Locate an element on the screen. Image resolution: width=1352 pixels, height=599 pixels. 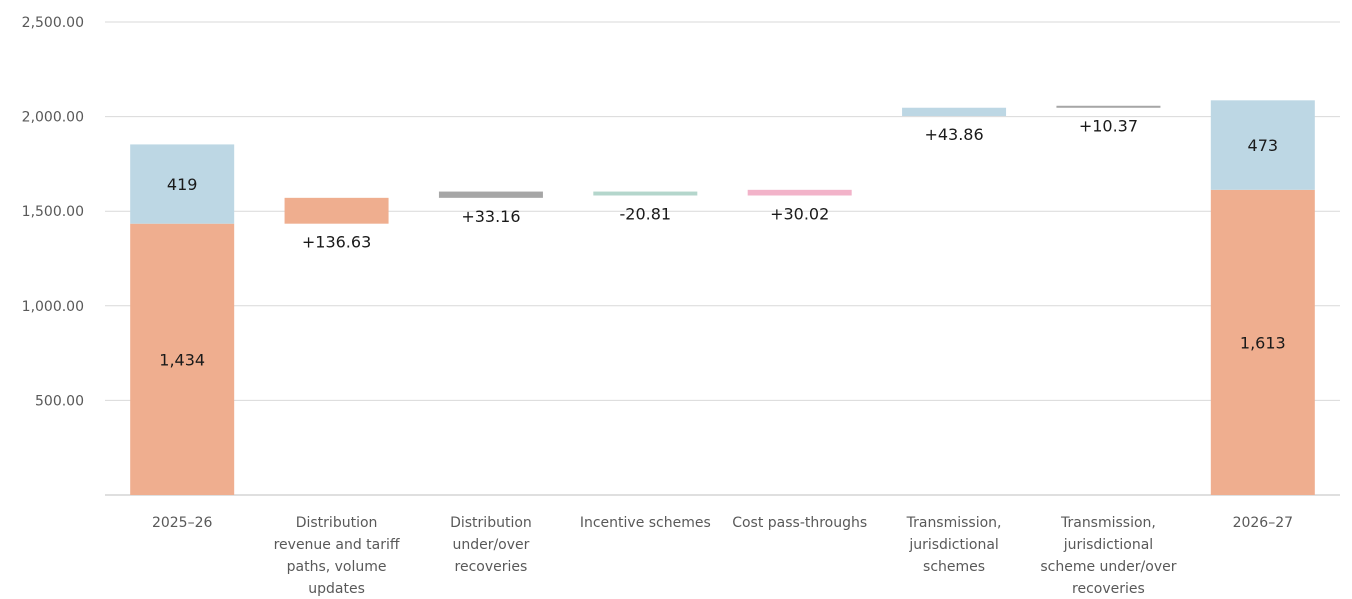
step-value-label: +10.37 is located at coordinates (1108, 126).